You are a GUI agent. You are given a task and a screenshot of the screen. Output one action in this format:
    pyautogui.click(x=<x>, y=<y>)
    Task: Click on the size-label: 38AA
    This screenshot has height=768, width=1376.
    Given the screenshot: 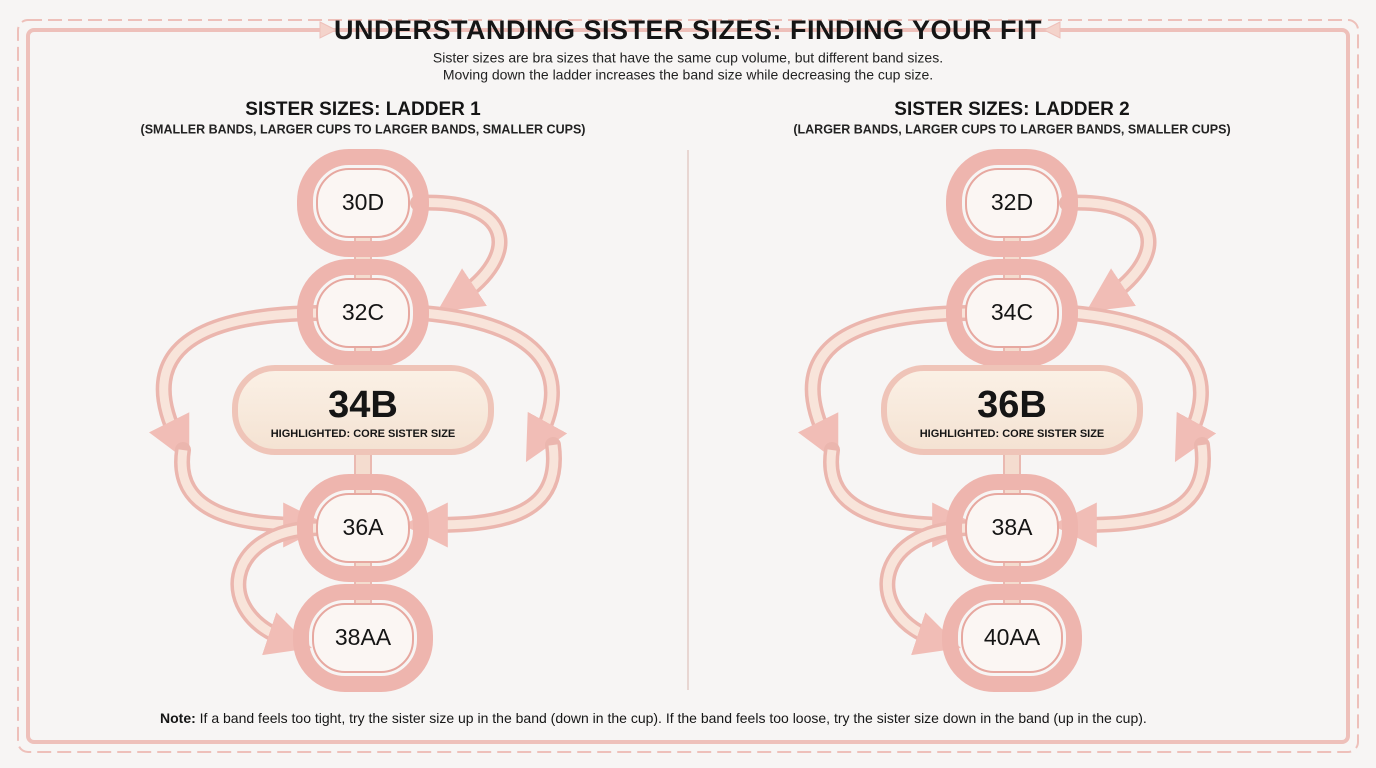 What is the action you would take?
    pyautogui.click(x=363, y=637)
    